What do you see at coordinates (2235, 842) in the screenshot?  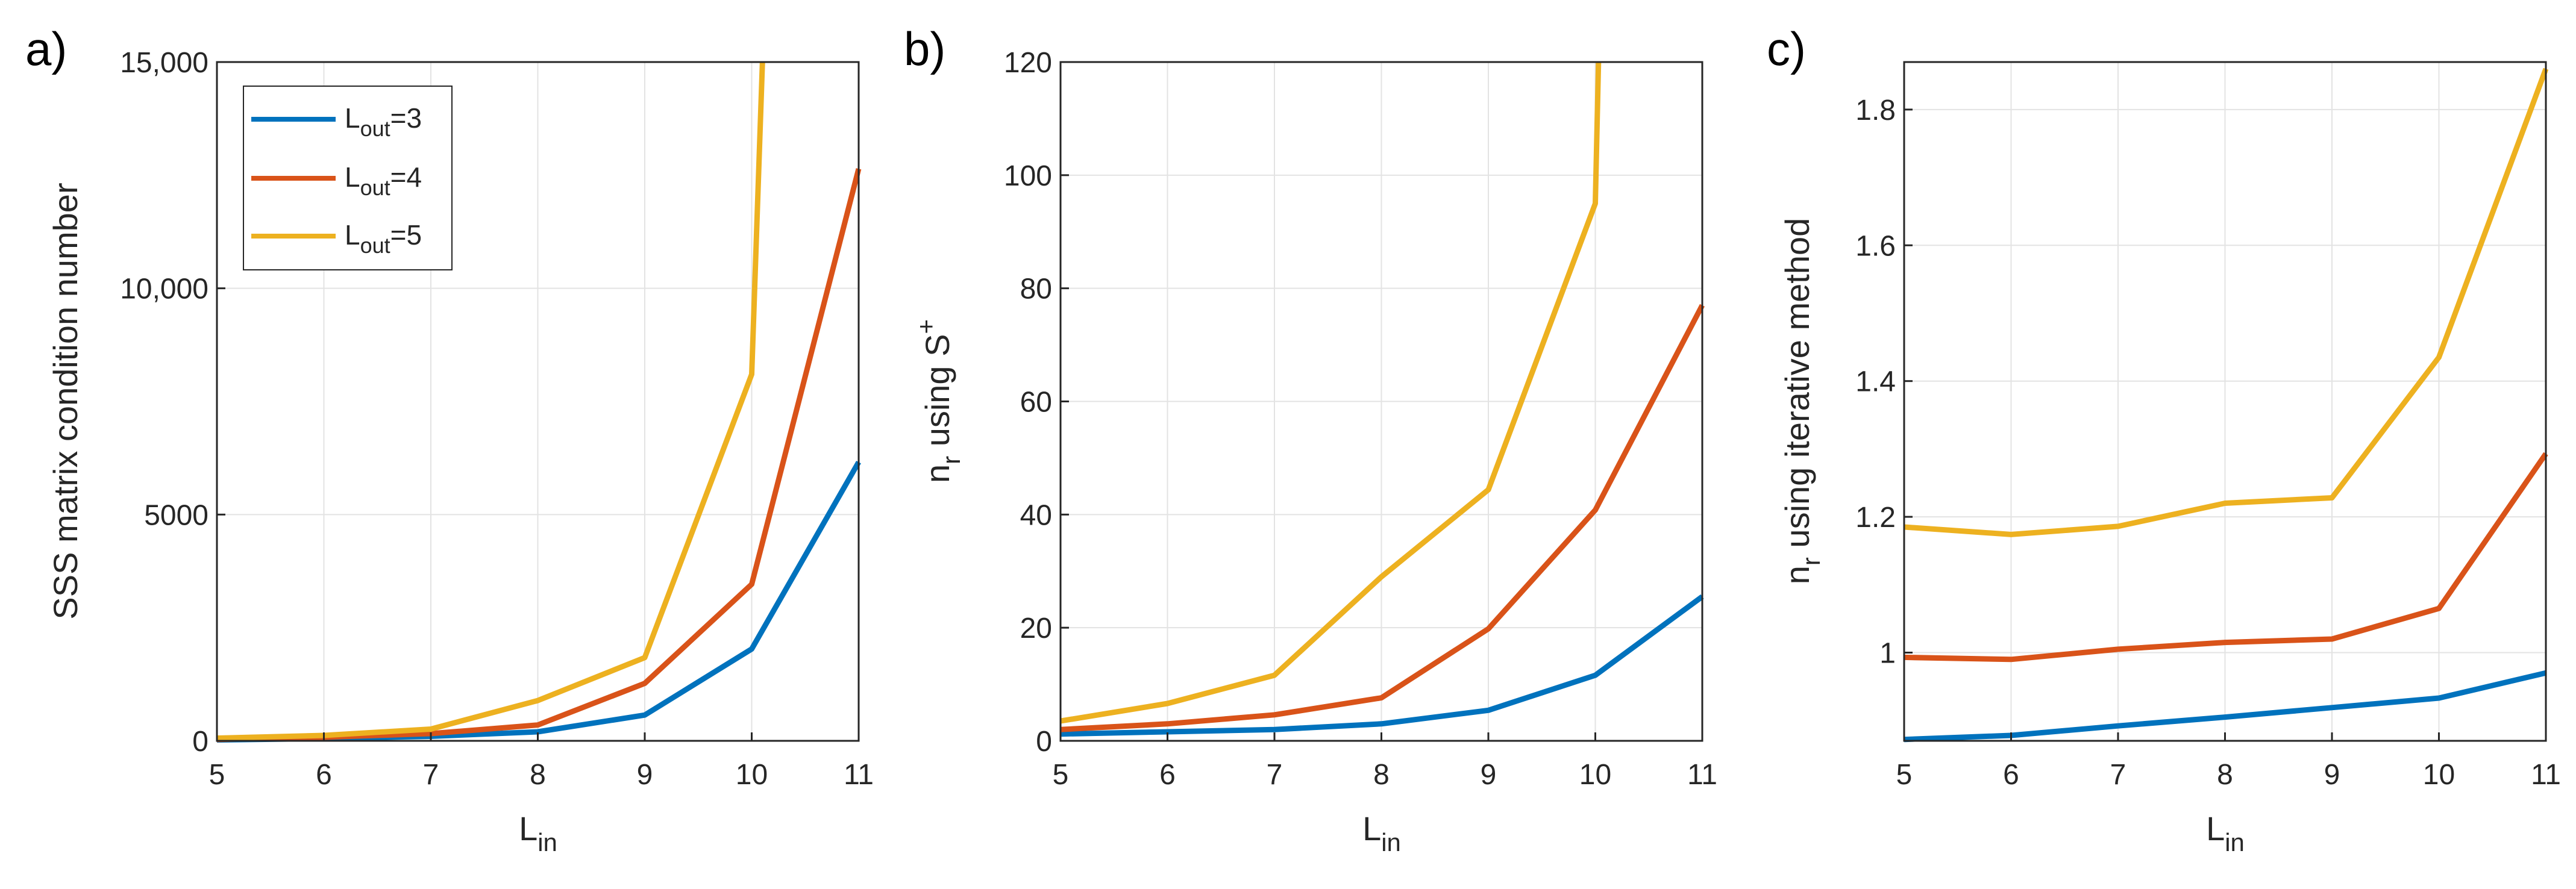 I see `panel-c-xlabel-sub: in` at bounding box center [2235, 842].